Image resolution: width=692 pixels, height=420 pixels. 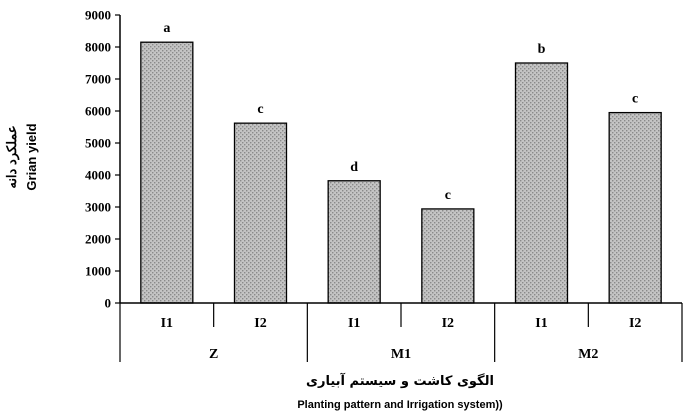 What do you see at coordinates (98, 111) in the screenshot?
I see `y-tick-label: 6000` at bounding box center [98, 111].